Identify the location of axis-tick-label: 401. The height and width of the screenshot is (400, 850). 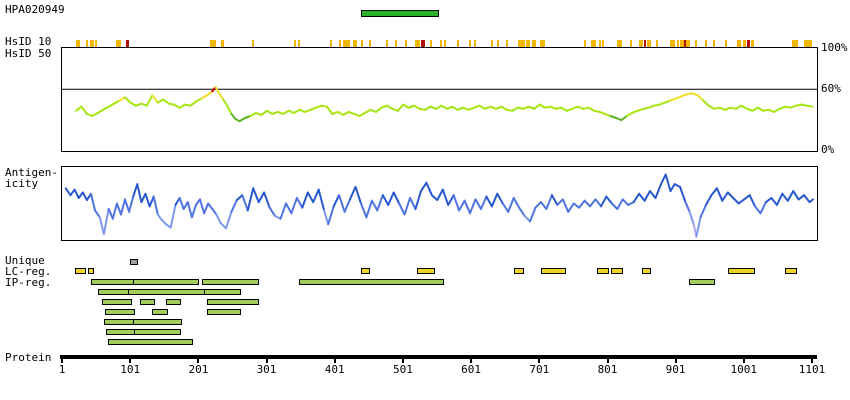
(334, 369).